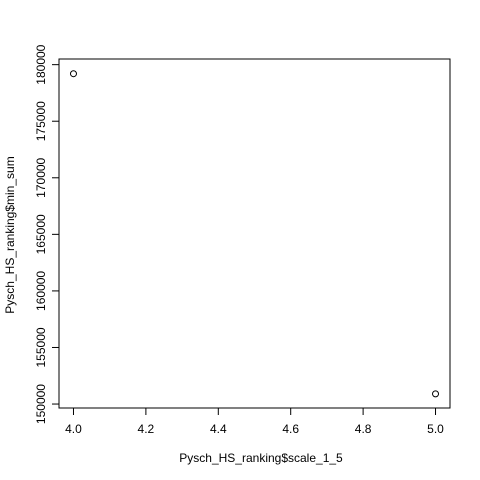 The height and width of the screenshot is (480, 480). Describe the element at coordinates (41, 121) in the screenshot. I see `y-tick-label: 175000` at that location.